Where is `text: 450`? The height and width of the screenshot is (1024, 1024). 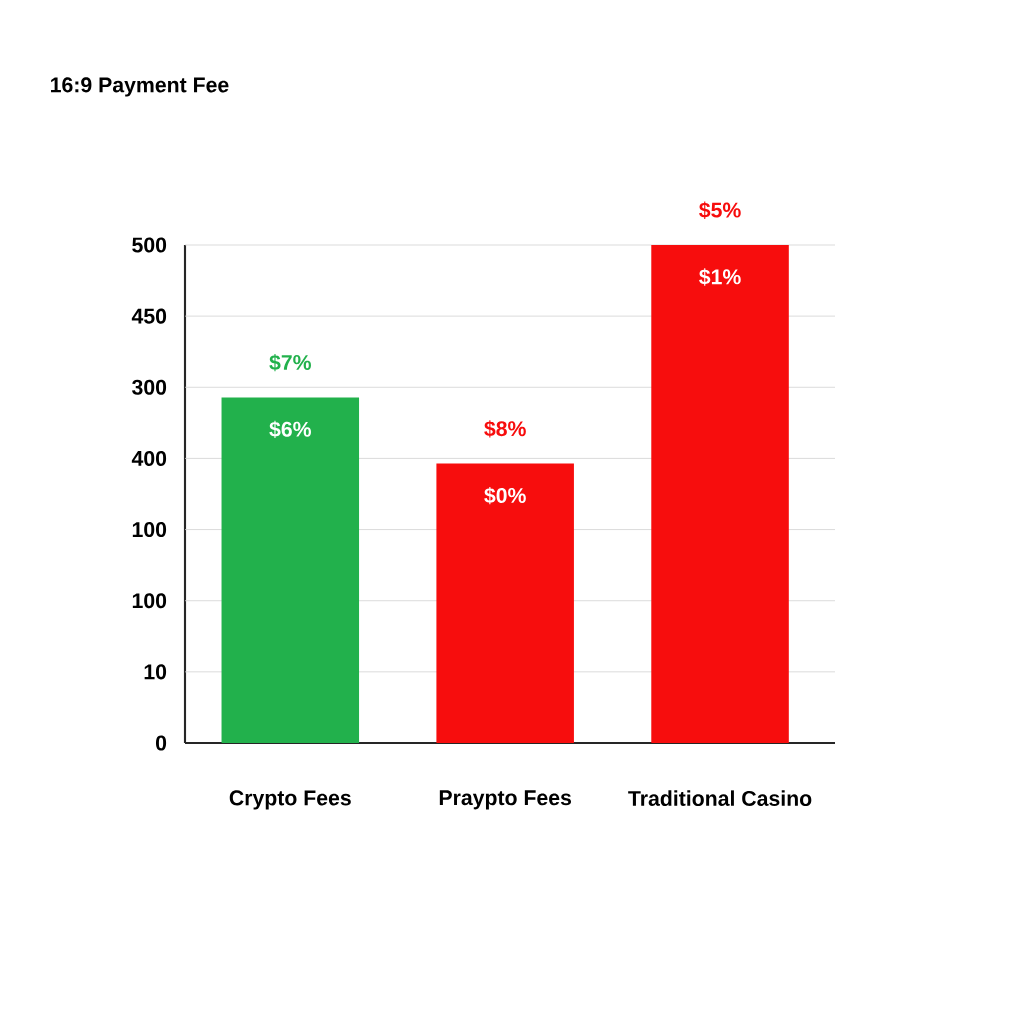 text: 450 is located at coordinates (149, 316).